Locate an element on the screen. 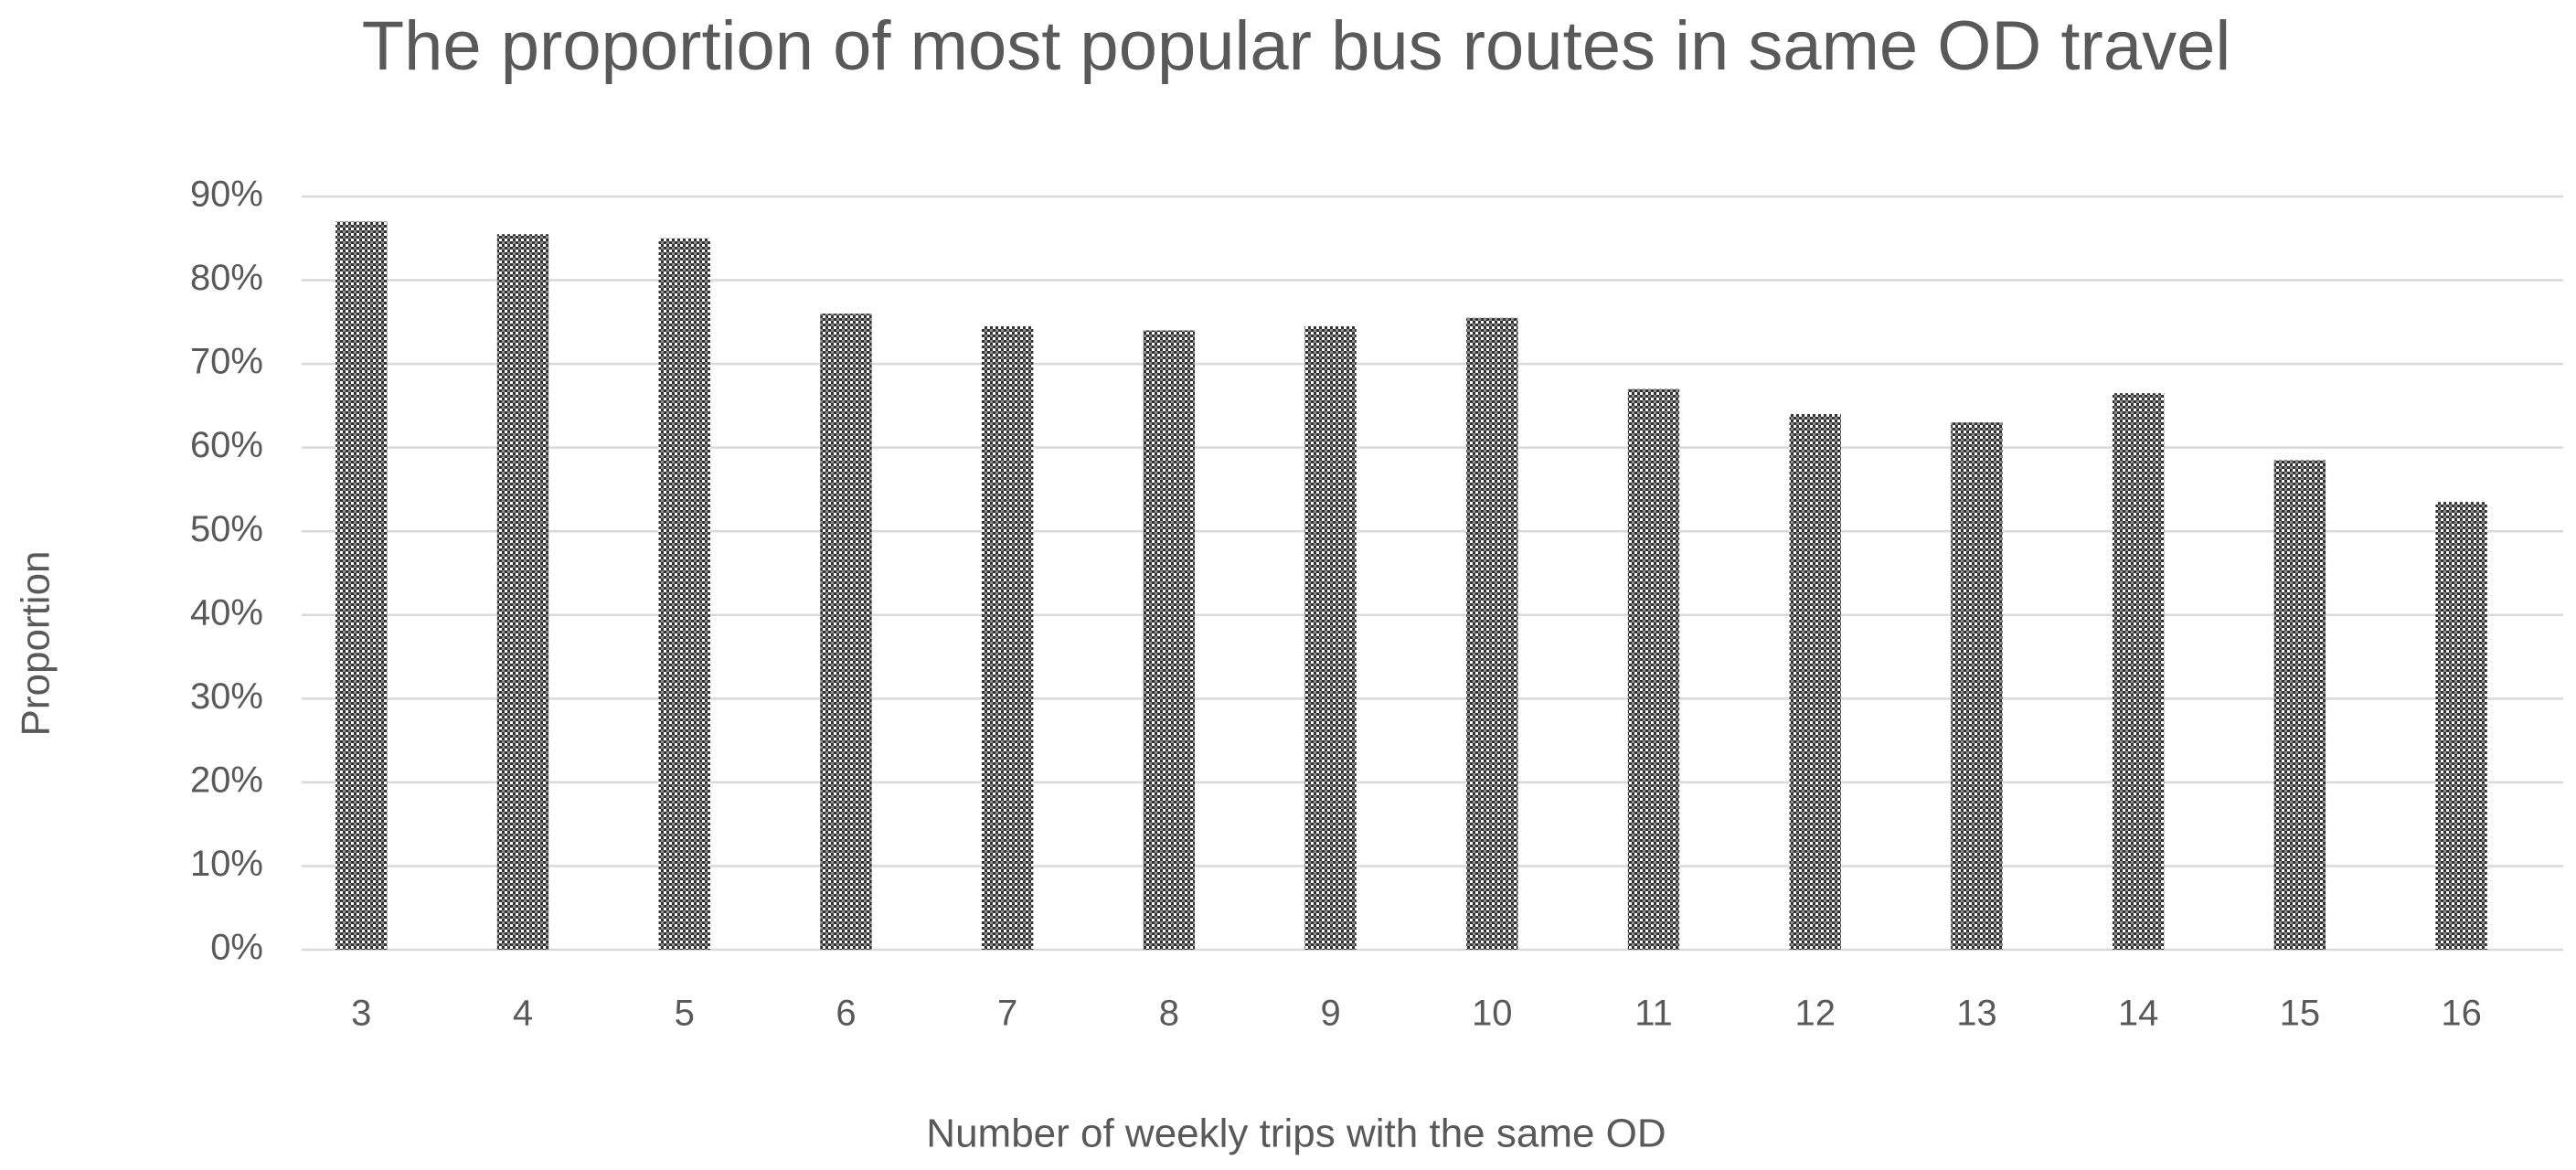 The image size is (2576, 1170). x-tick-label: 9 is located at coordinates (1330, 1014).